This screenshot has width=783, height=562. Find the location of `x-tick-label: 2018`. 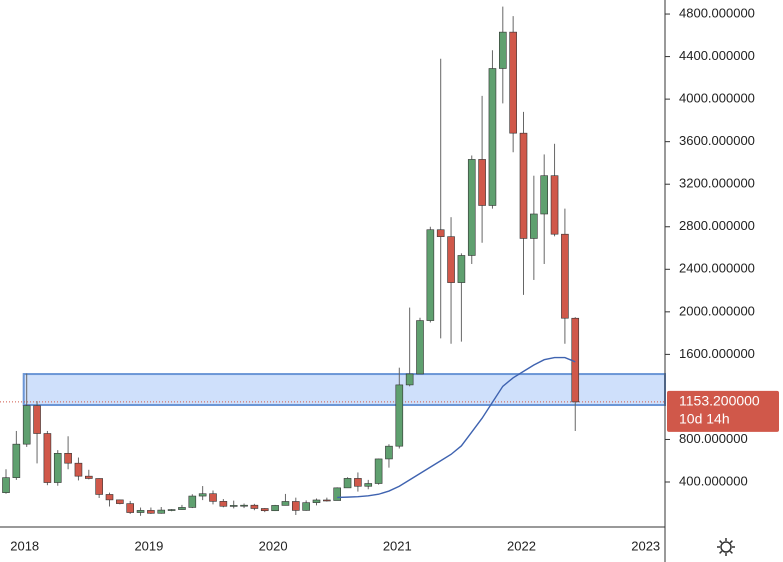

x-tick-label: 2018 is located at coordinates (24, 545).